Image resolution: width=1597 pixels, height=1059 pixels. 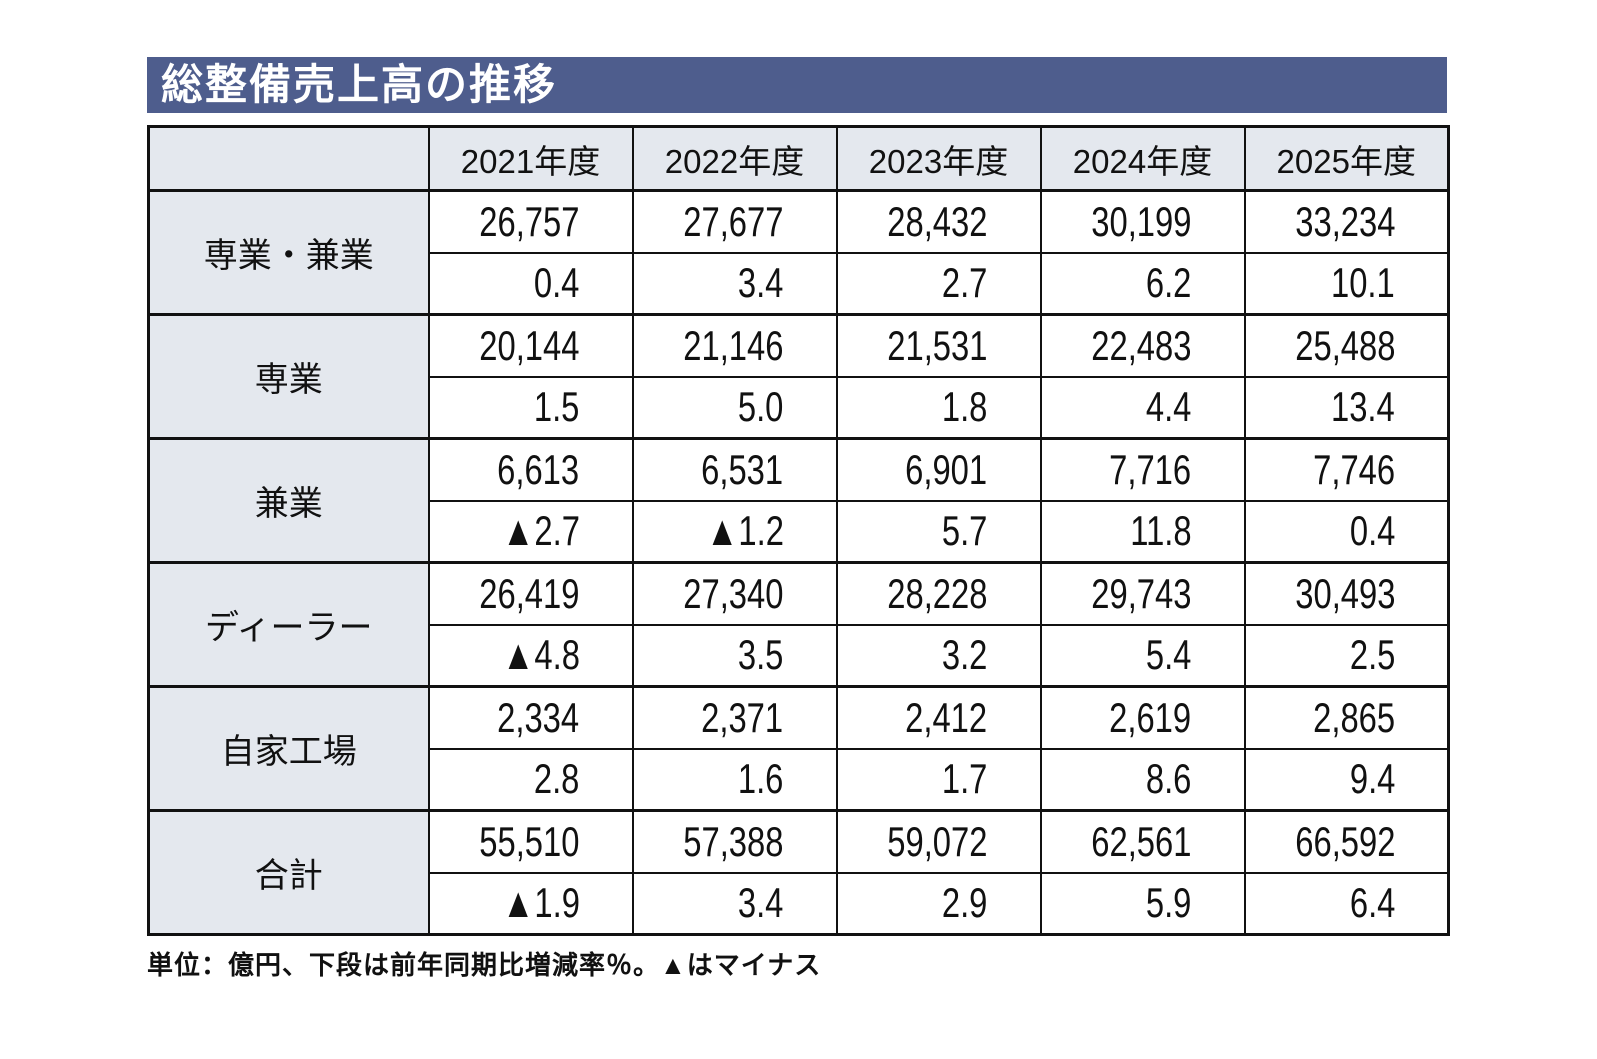 I want to click on change-row: 1.5 5.0 1.8 4.4 13.4, so click(x=799, y=407).